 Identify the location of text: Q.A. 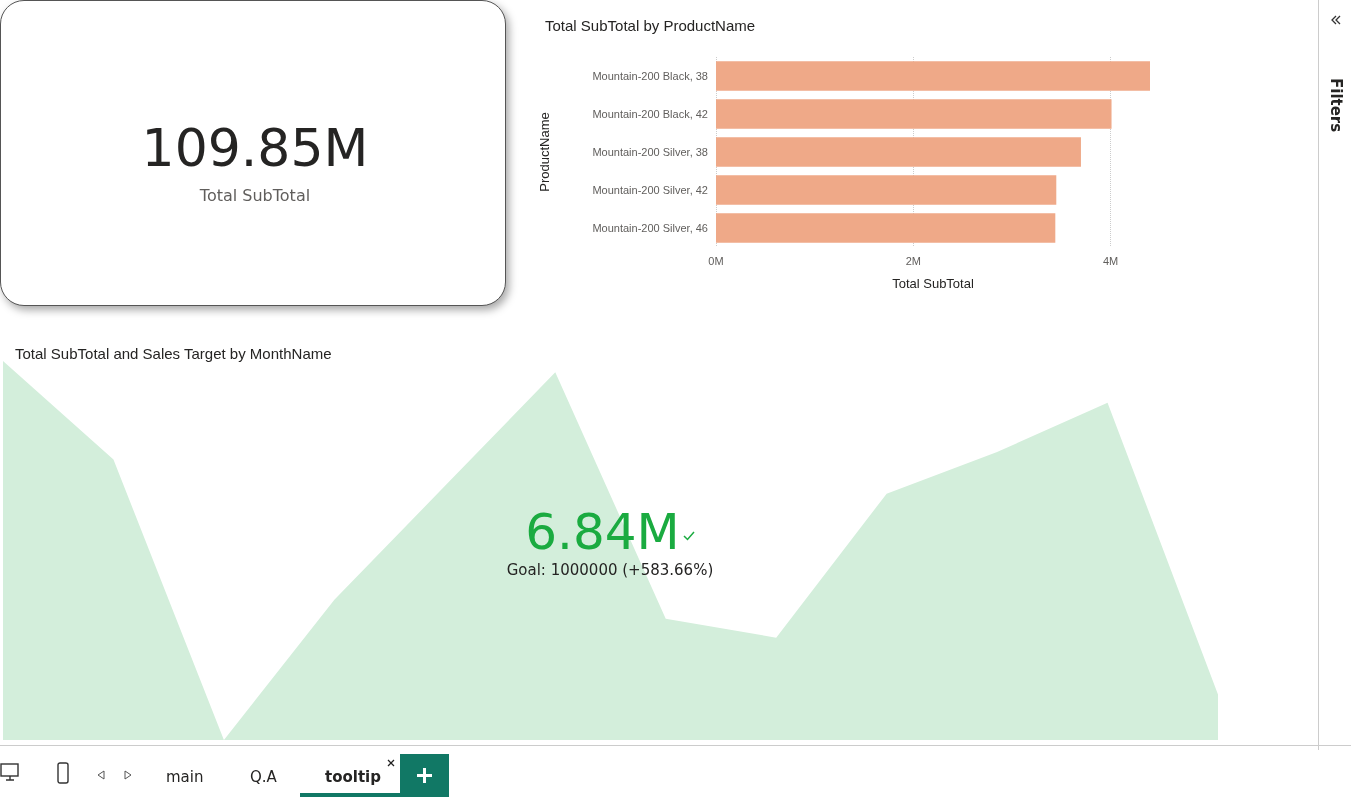
(263, 777).